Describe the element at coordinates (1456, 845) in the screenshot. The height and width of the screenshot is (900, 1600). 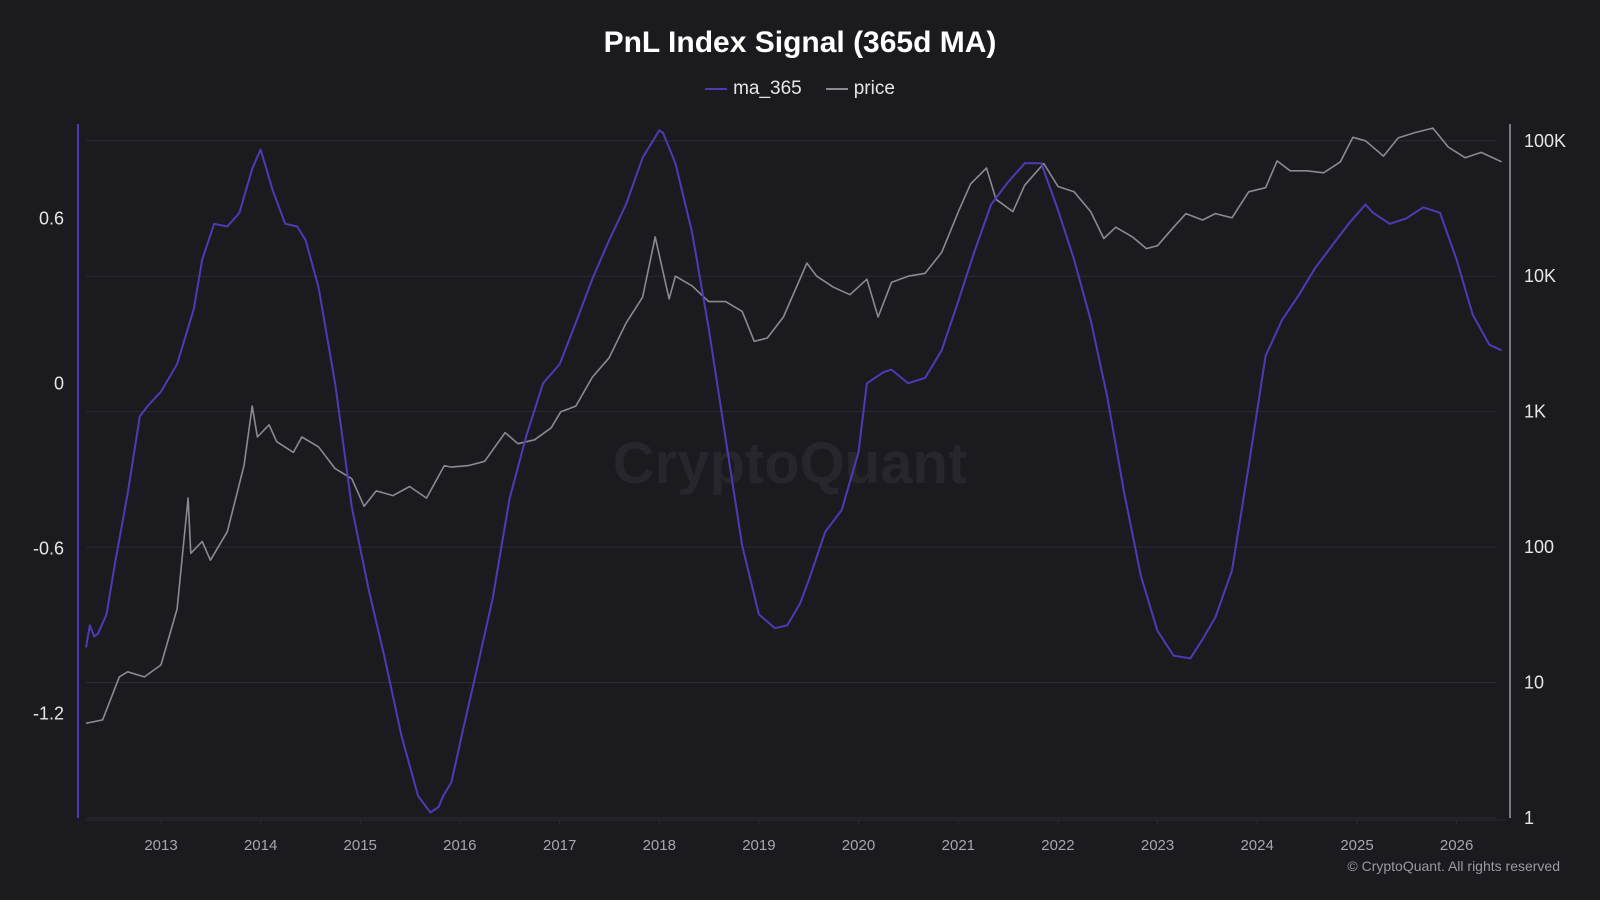
I see `x-tick-label: 2026` at that location.